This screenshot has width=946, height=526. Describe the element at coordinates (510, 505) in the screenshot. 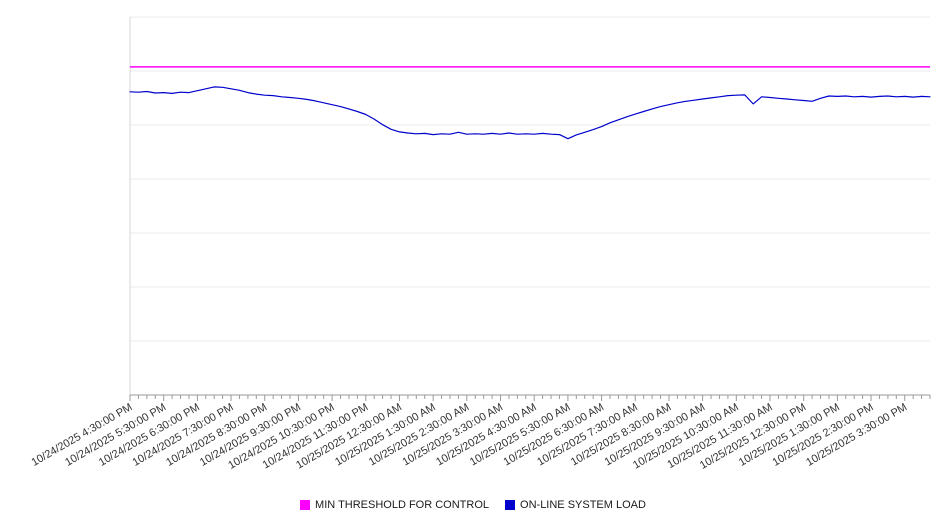

I see `legend-swatch-system-load-icon` at that location.